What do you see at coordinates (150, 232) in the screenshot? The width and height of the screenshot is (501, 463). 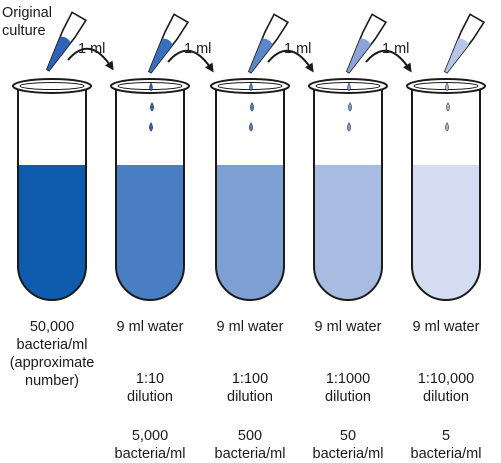 I see `tube-2-liquid` at bounding box center [150, 232].